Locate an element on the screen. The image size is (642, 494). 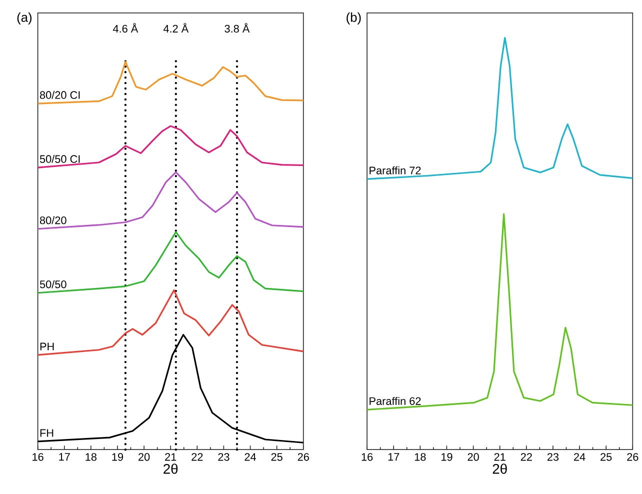
ref-line-label: 3.8 Å is located at coordinates (237, 27).